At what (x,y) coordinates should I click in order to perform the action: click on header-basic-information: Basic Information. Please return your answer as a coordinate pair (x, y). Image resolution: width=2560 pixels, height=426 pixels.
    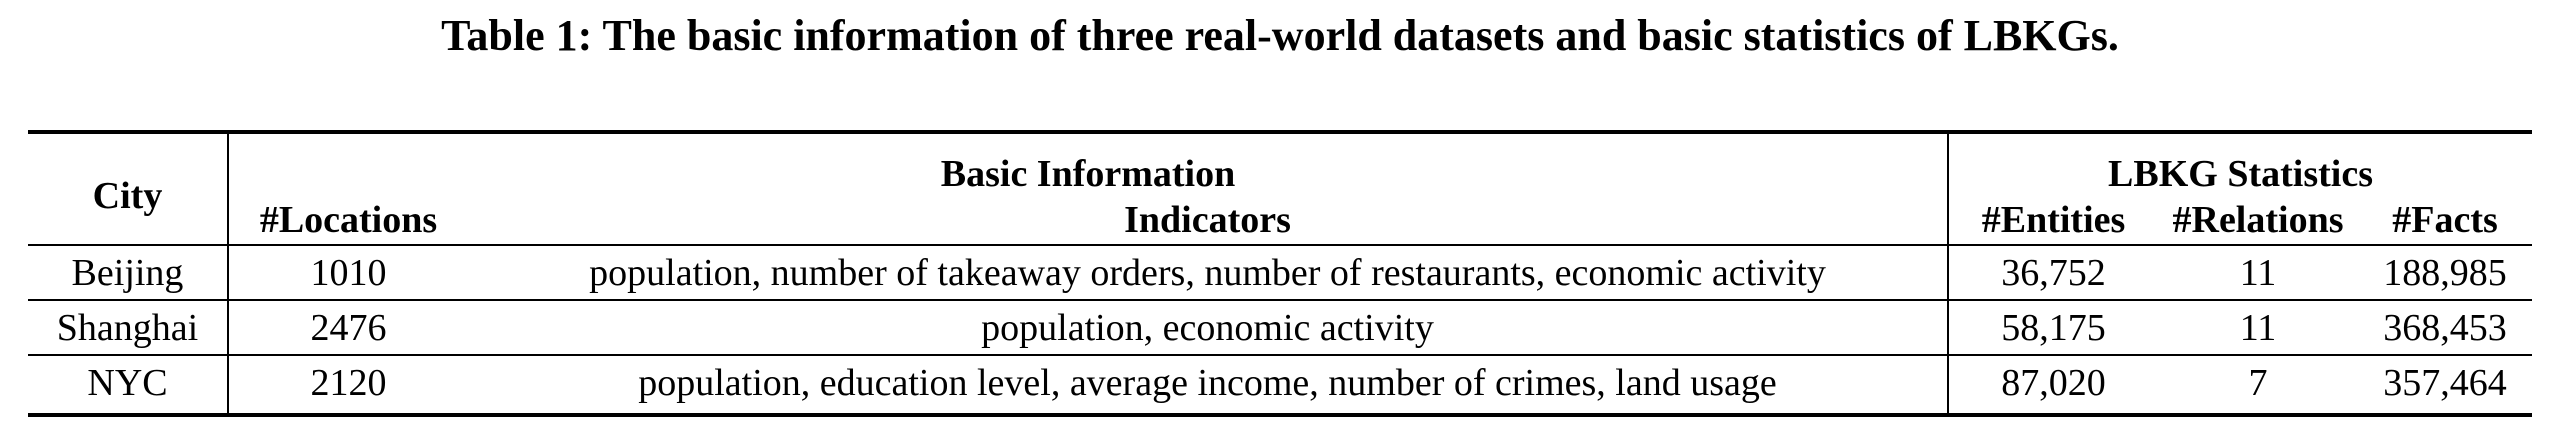
    Looking at the image, I should click on (1088, 164).